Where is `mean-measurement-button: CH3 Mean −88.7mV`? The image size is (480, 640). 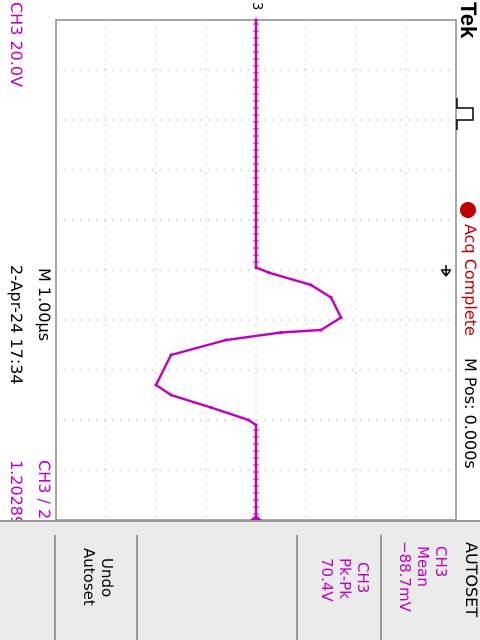 mean-measurement-button: CH3 Mean −88.7mV is located at coordinates (418, 588).